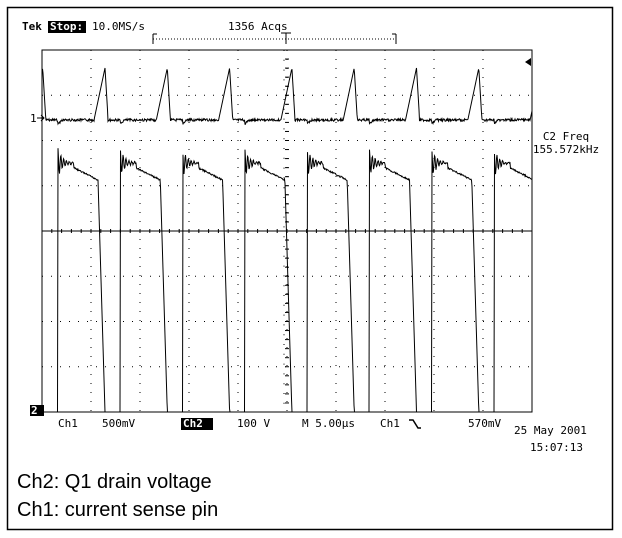 This screenshot has width=622, height=538. Describe the element at coordinates (118, 423) in the screenshot. I see `ch1-scale: 500mV` at that location.